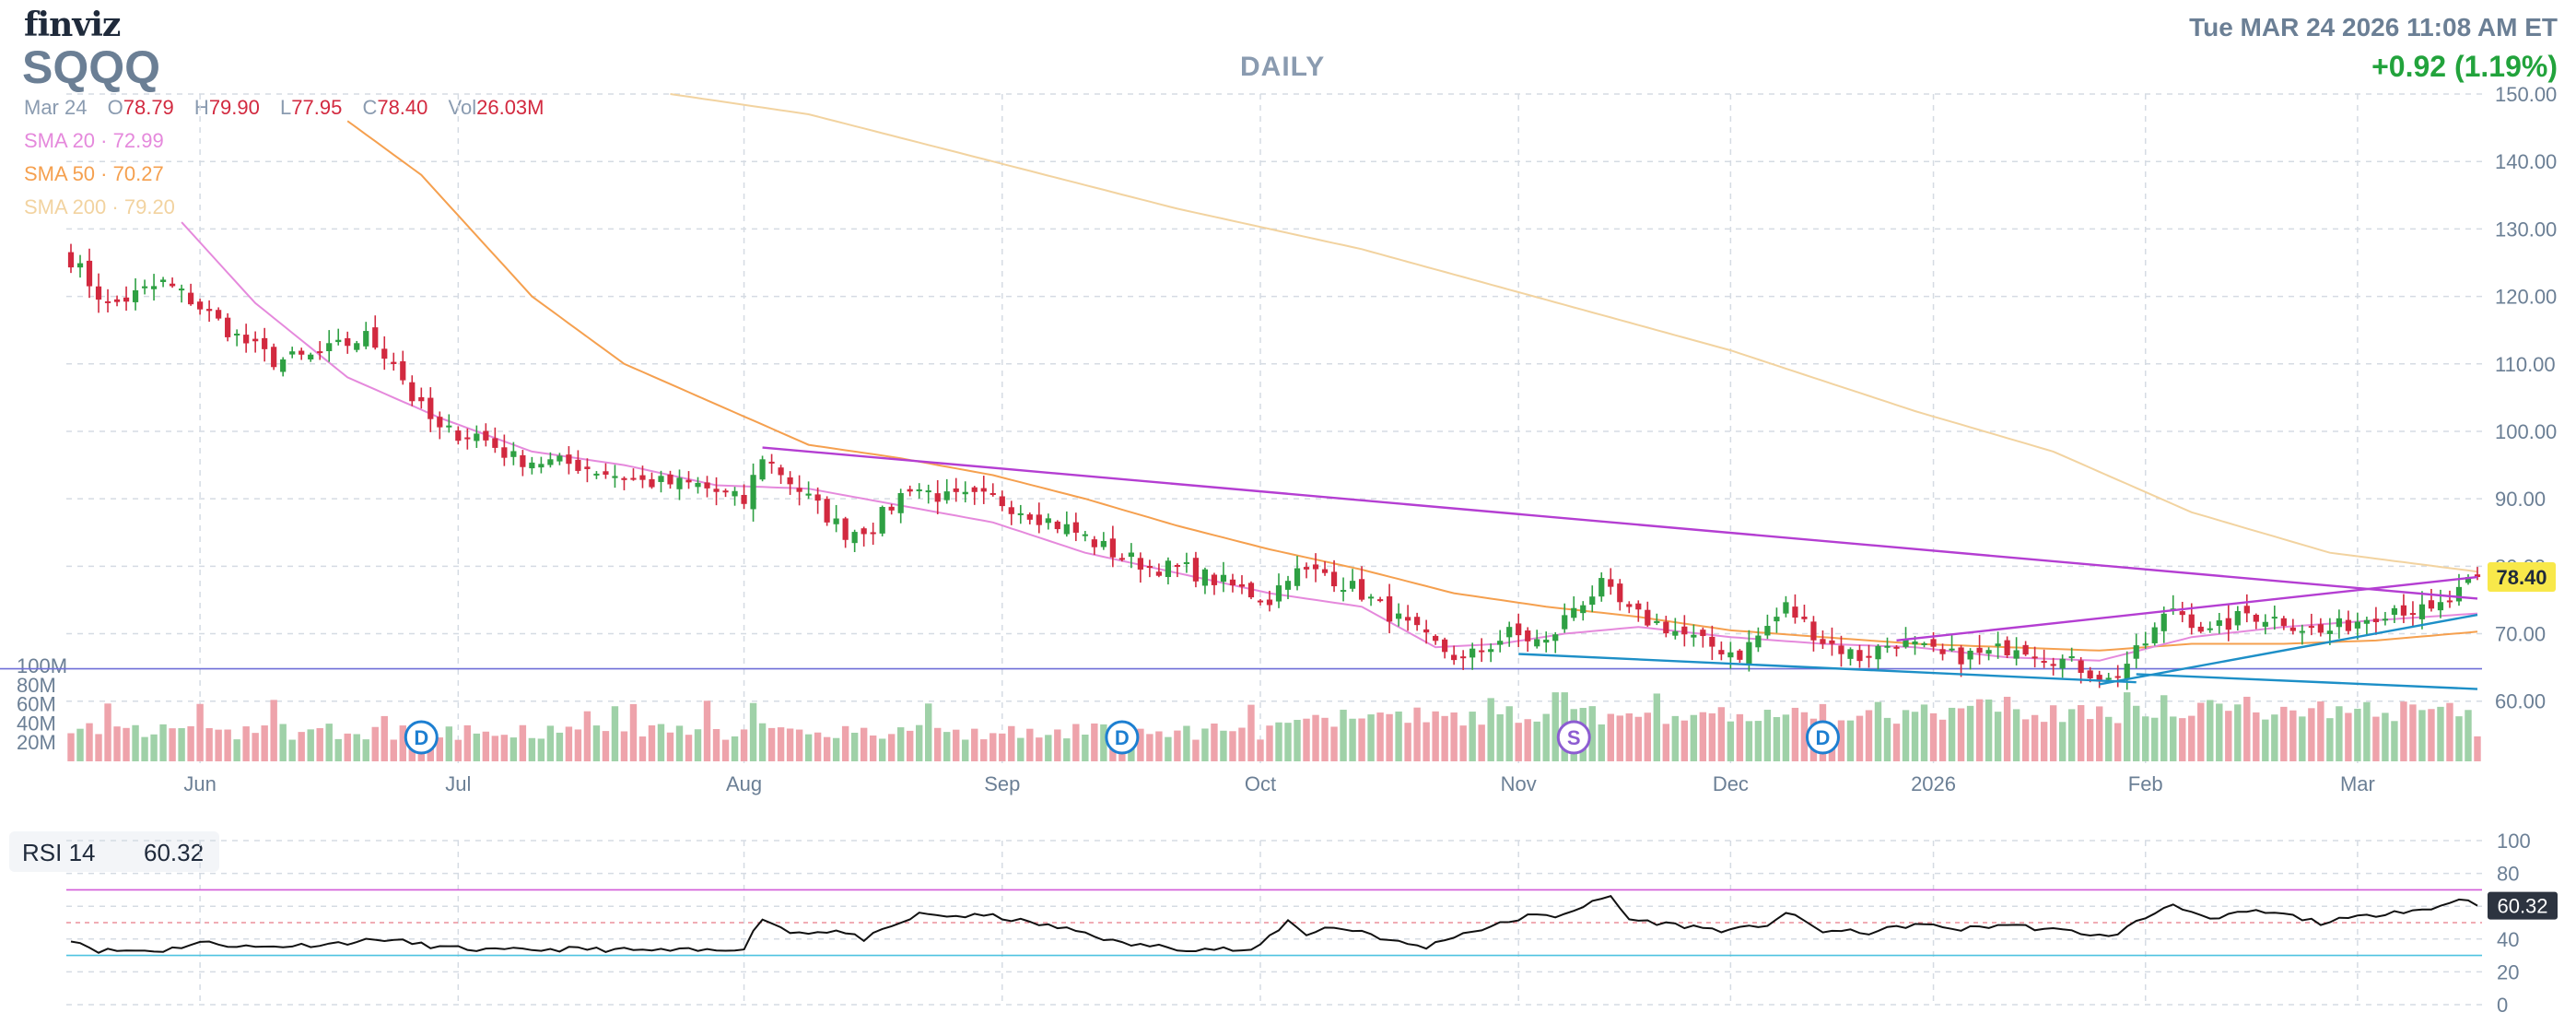  Describe the element at coordinates (2508, 874) in the screenshot. I see `rsi-tick-label: 80` at that location.